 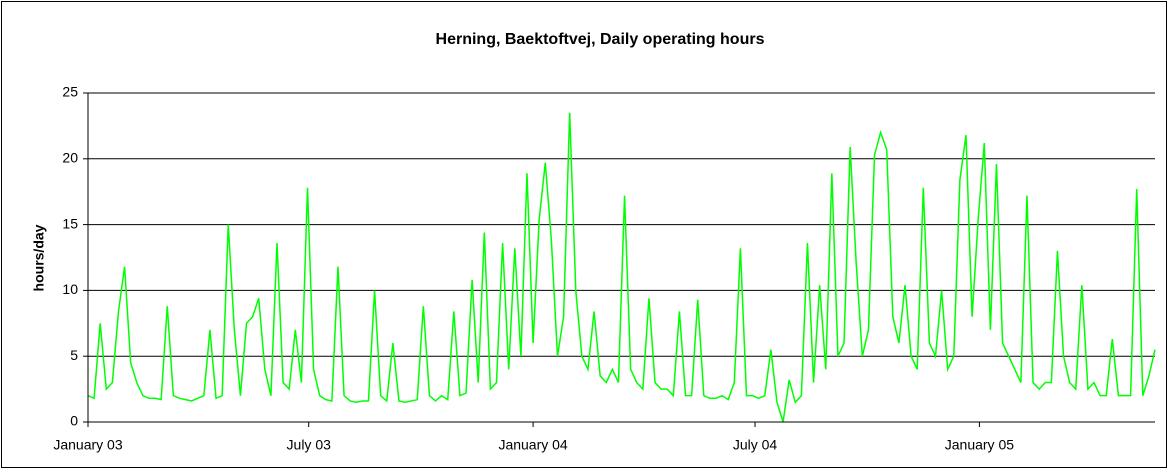 I want to click on x-tick-label: January 04, so click(x=532, y=445).